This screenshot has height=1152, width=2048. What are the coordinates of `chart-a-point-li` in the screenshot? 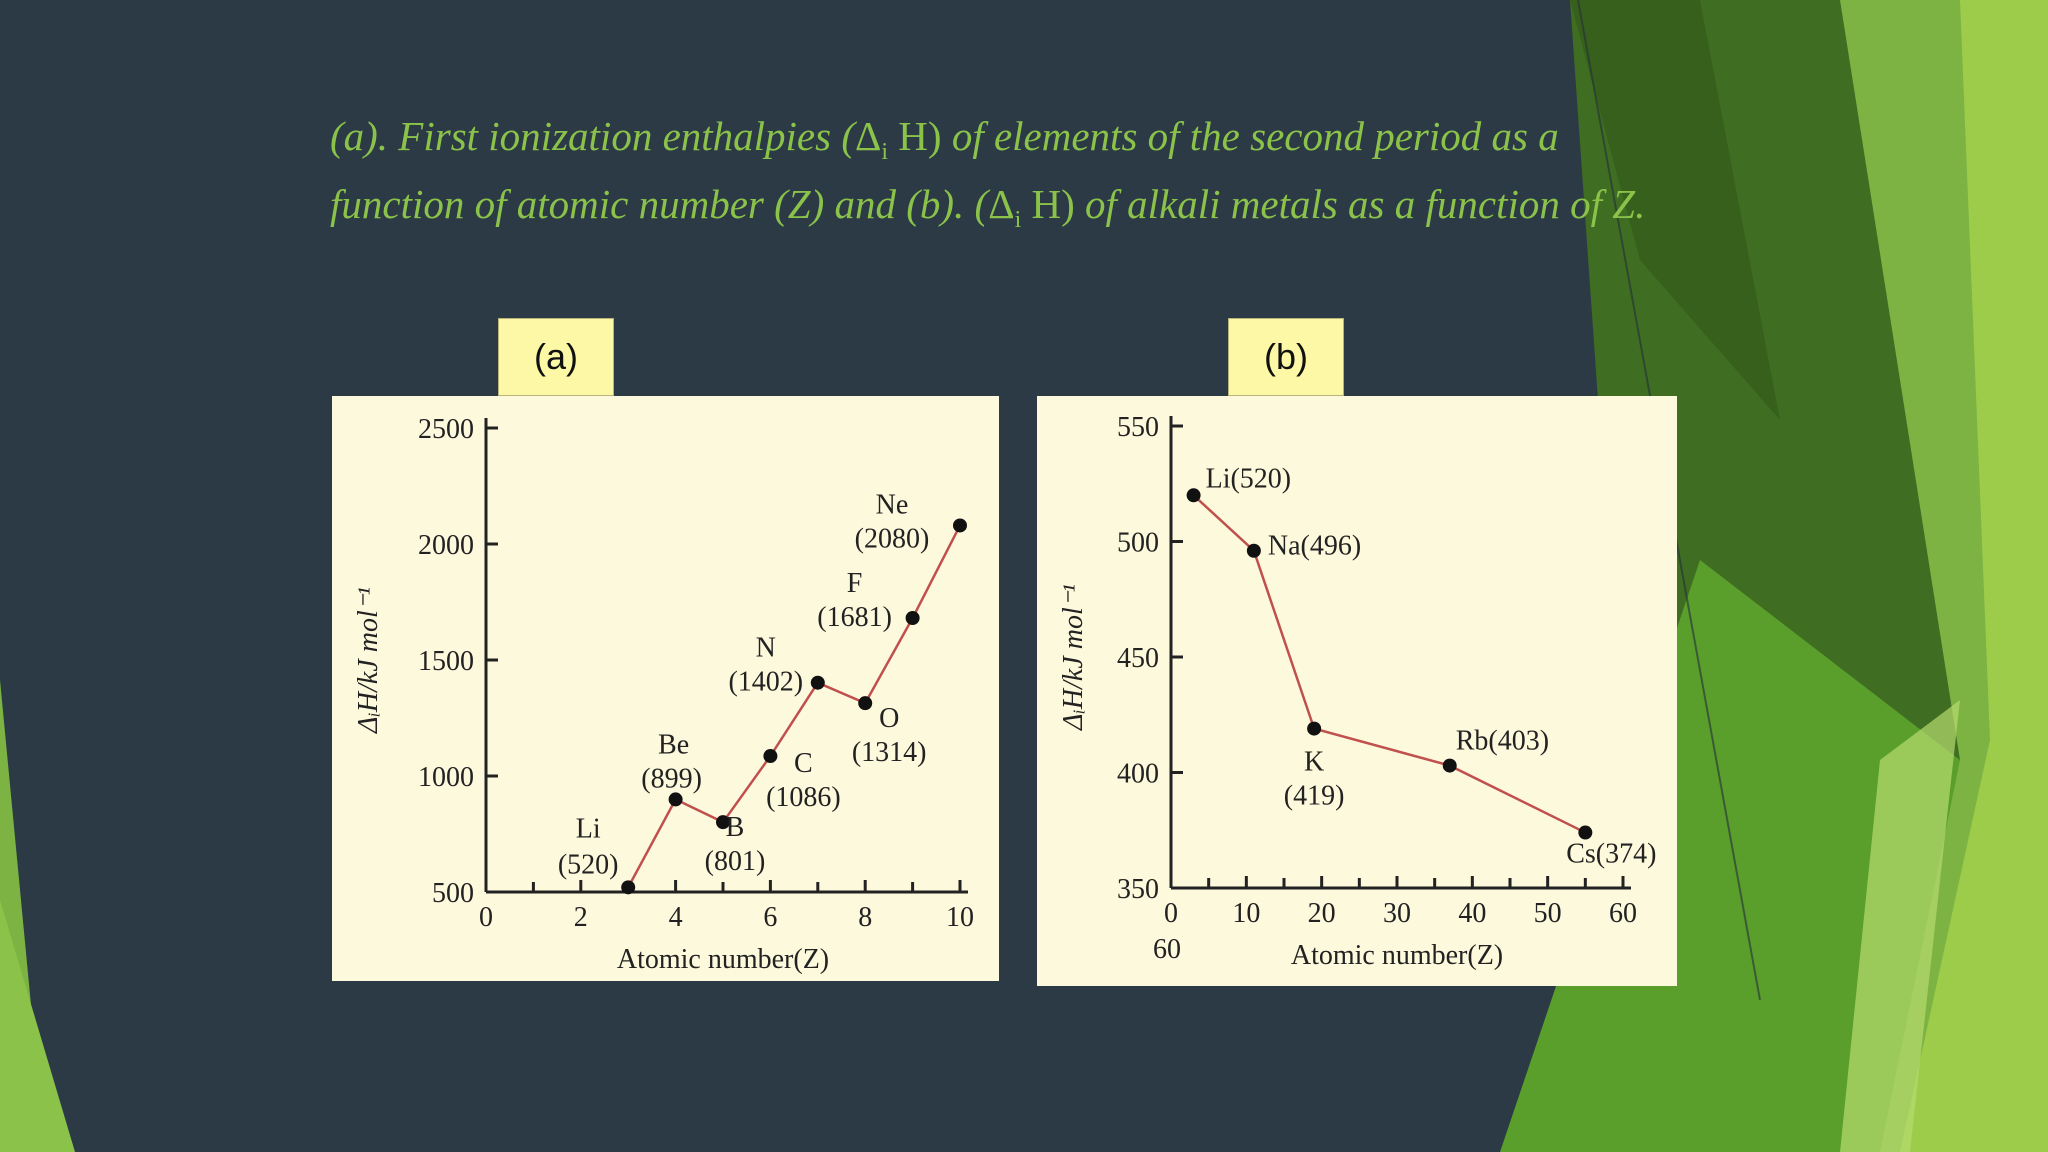 It's located at (628, 887).